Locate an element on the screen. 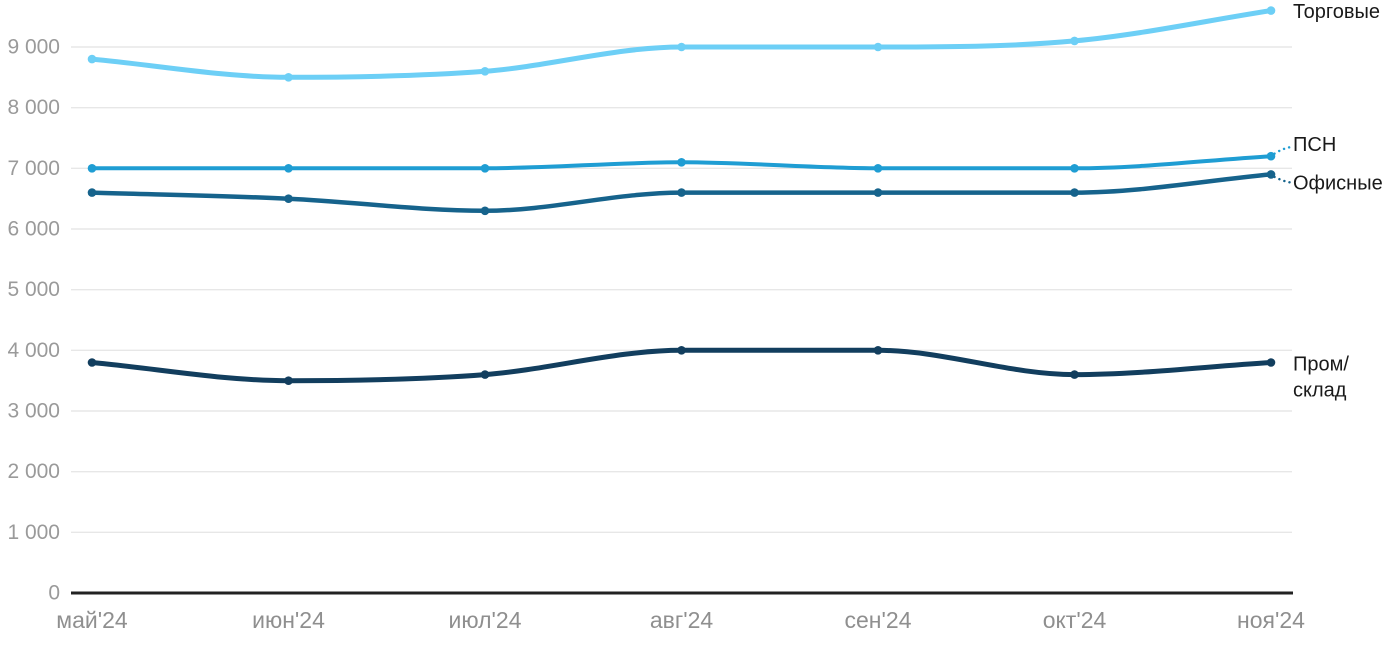 The image size is (1400, 650). y-axis-tick-5000: 5 000 is located at coordinates (33, 289).